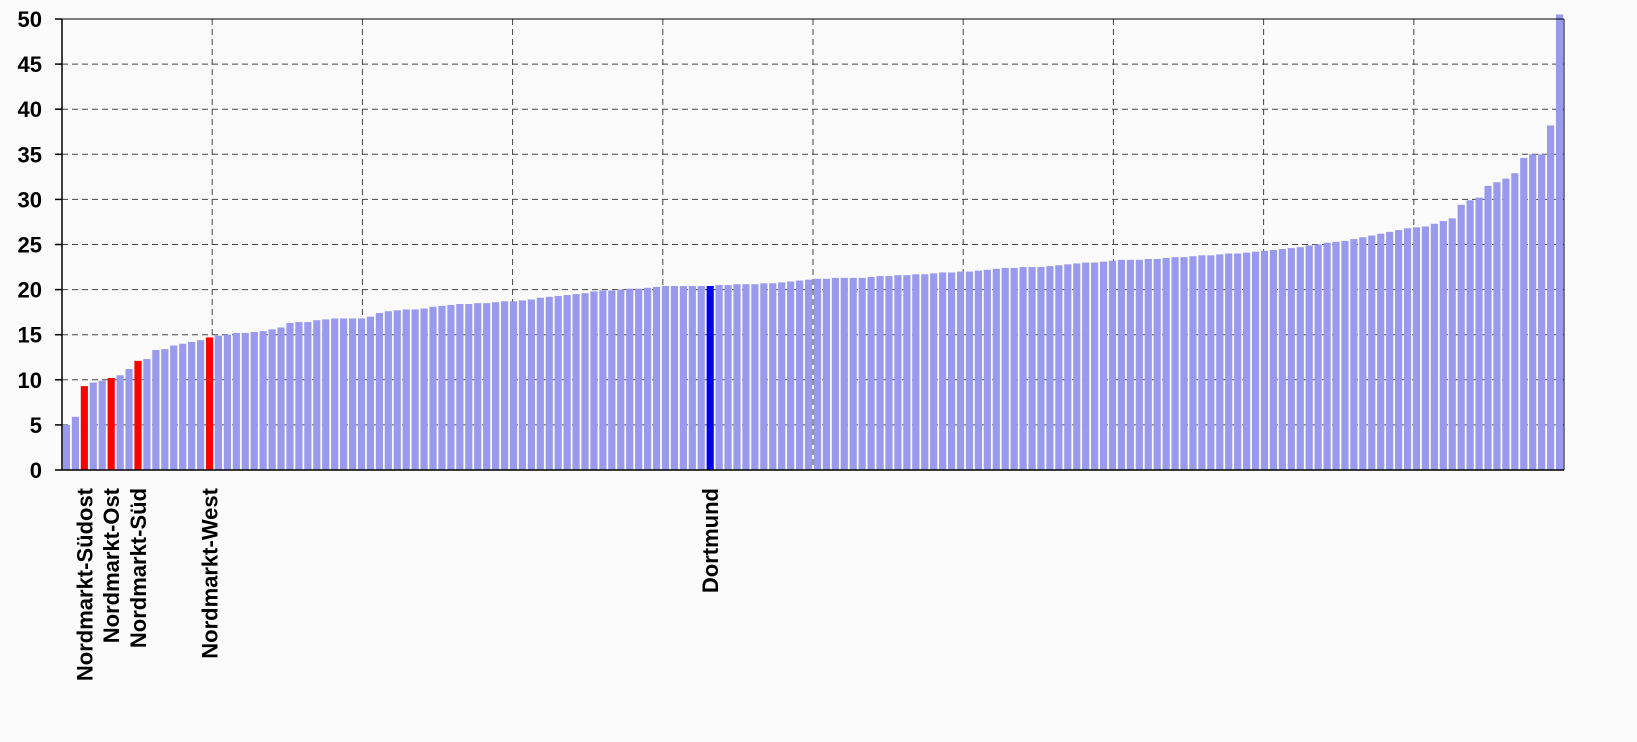 This screenshot has width=1637, height=742. Describe the element at coordinates (84, 584) in the screenshot. I see `x-category-label: Nordmarkt-Südost` at that location.